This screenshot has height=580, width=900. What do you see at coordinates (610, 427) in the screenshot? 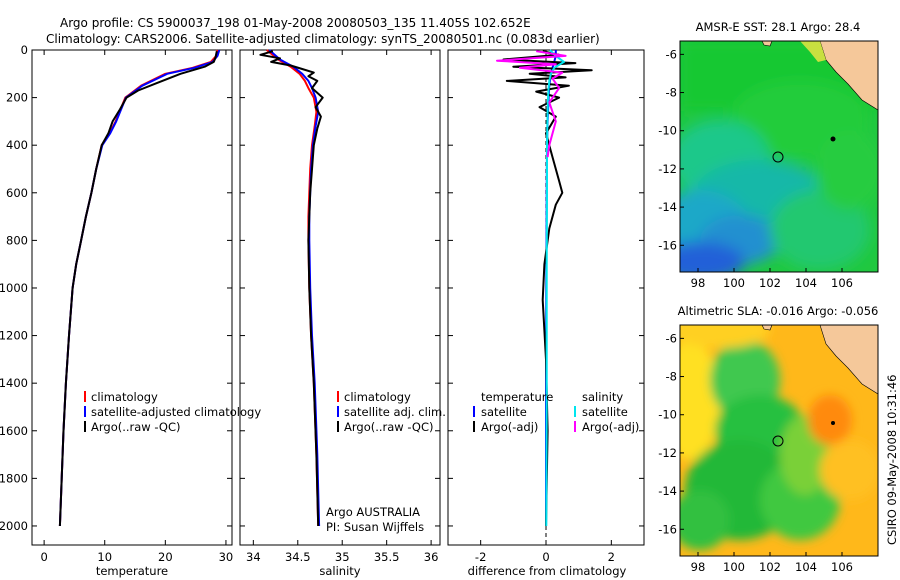
I see `legend-sal-argo-label: Argo(-adj)` at bounding box center [610, 427].